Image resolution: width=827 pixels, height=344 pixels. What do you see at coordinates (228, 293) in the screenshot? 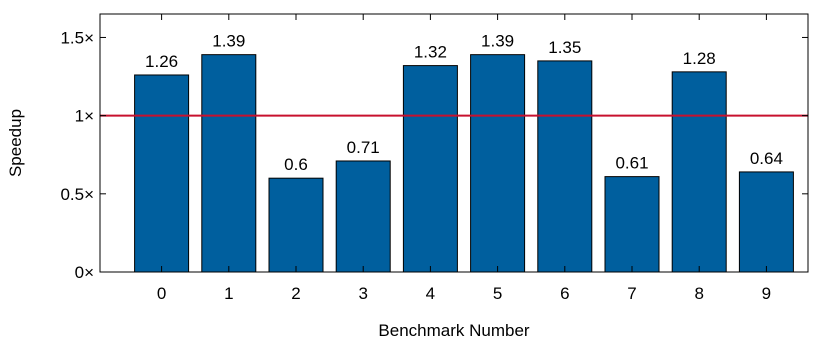
I see `x-tick-label-1: 1` at bounding box center [228, 293].